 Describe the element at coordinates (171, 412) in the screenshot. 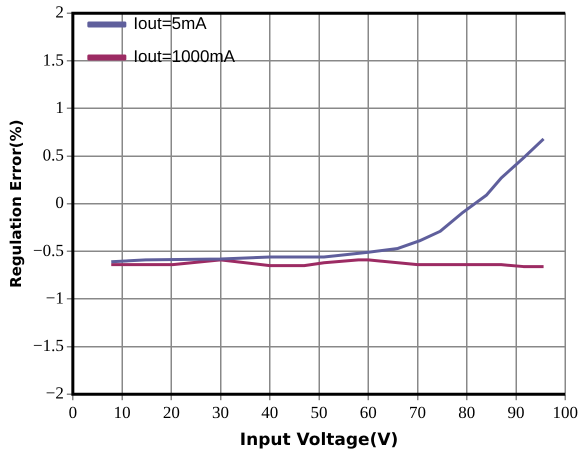

I see `x-tick-label: 20` at that location.